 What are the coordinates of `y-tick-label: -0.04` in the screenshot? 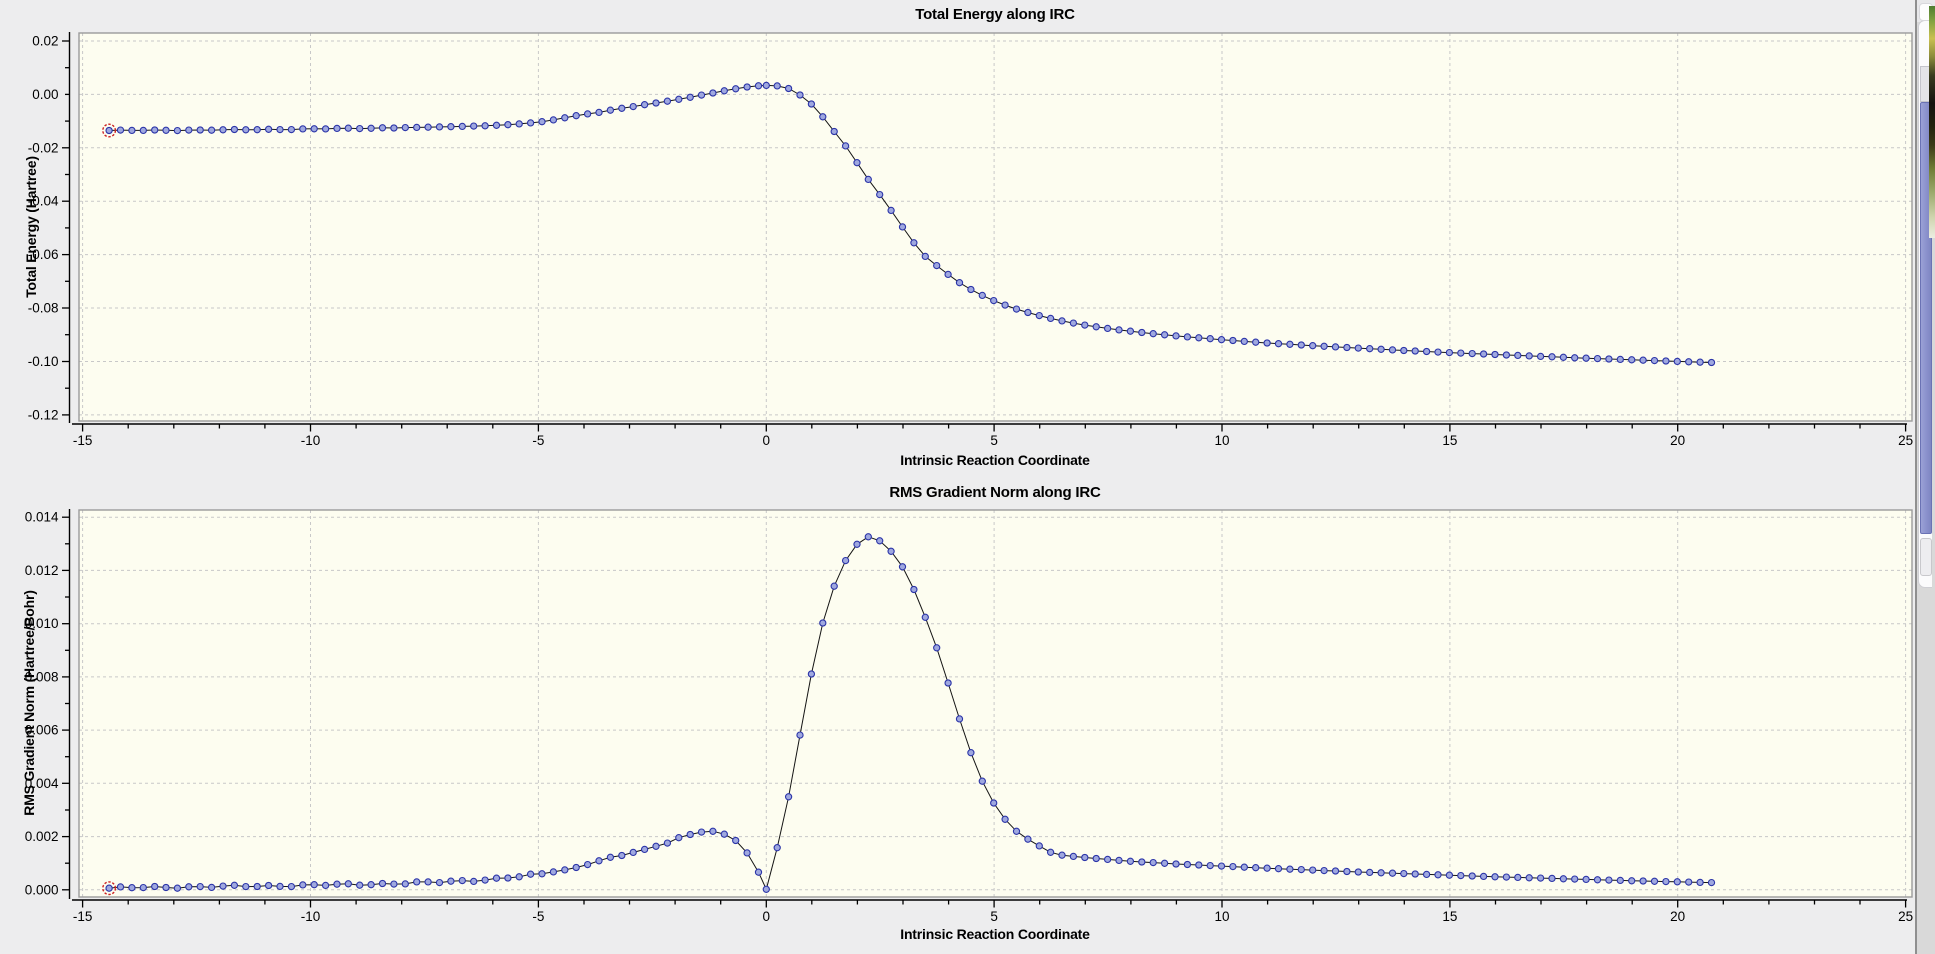 It's located at (43, 201).